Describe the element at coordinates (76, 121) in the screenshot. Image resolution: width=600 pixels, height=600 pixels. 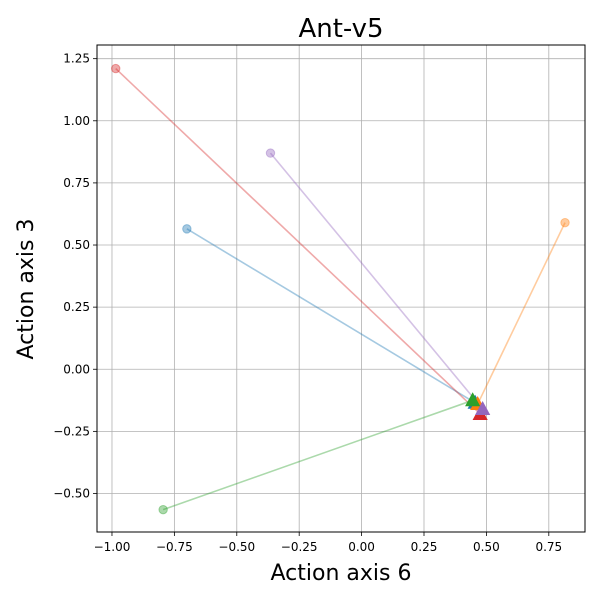
I see `y-tick-label: 1.00` at that location.